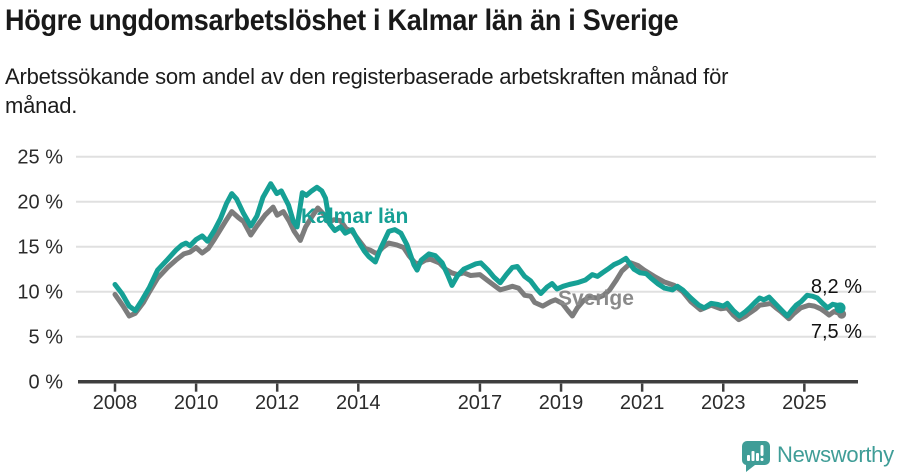  Describe the element at coordinates (46, 338) in the screenshot. I see `y-tick-label-5: 5 %` at that location.